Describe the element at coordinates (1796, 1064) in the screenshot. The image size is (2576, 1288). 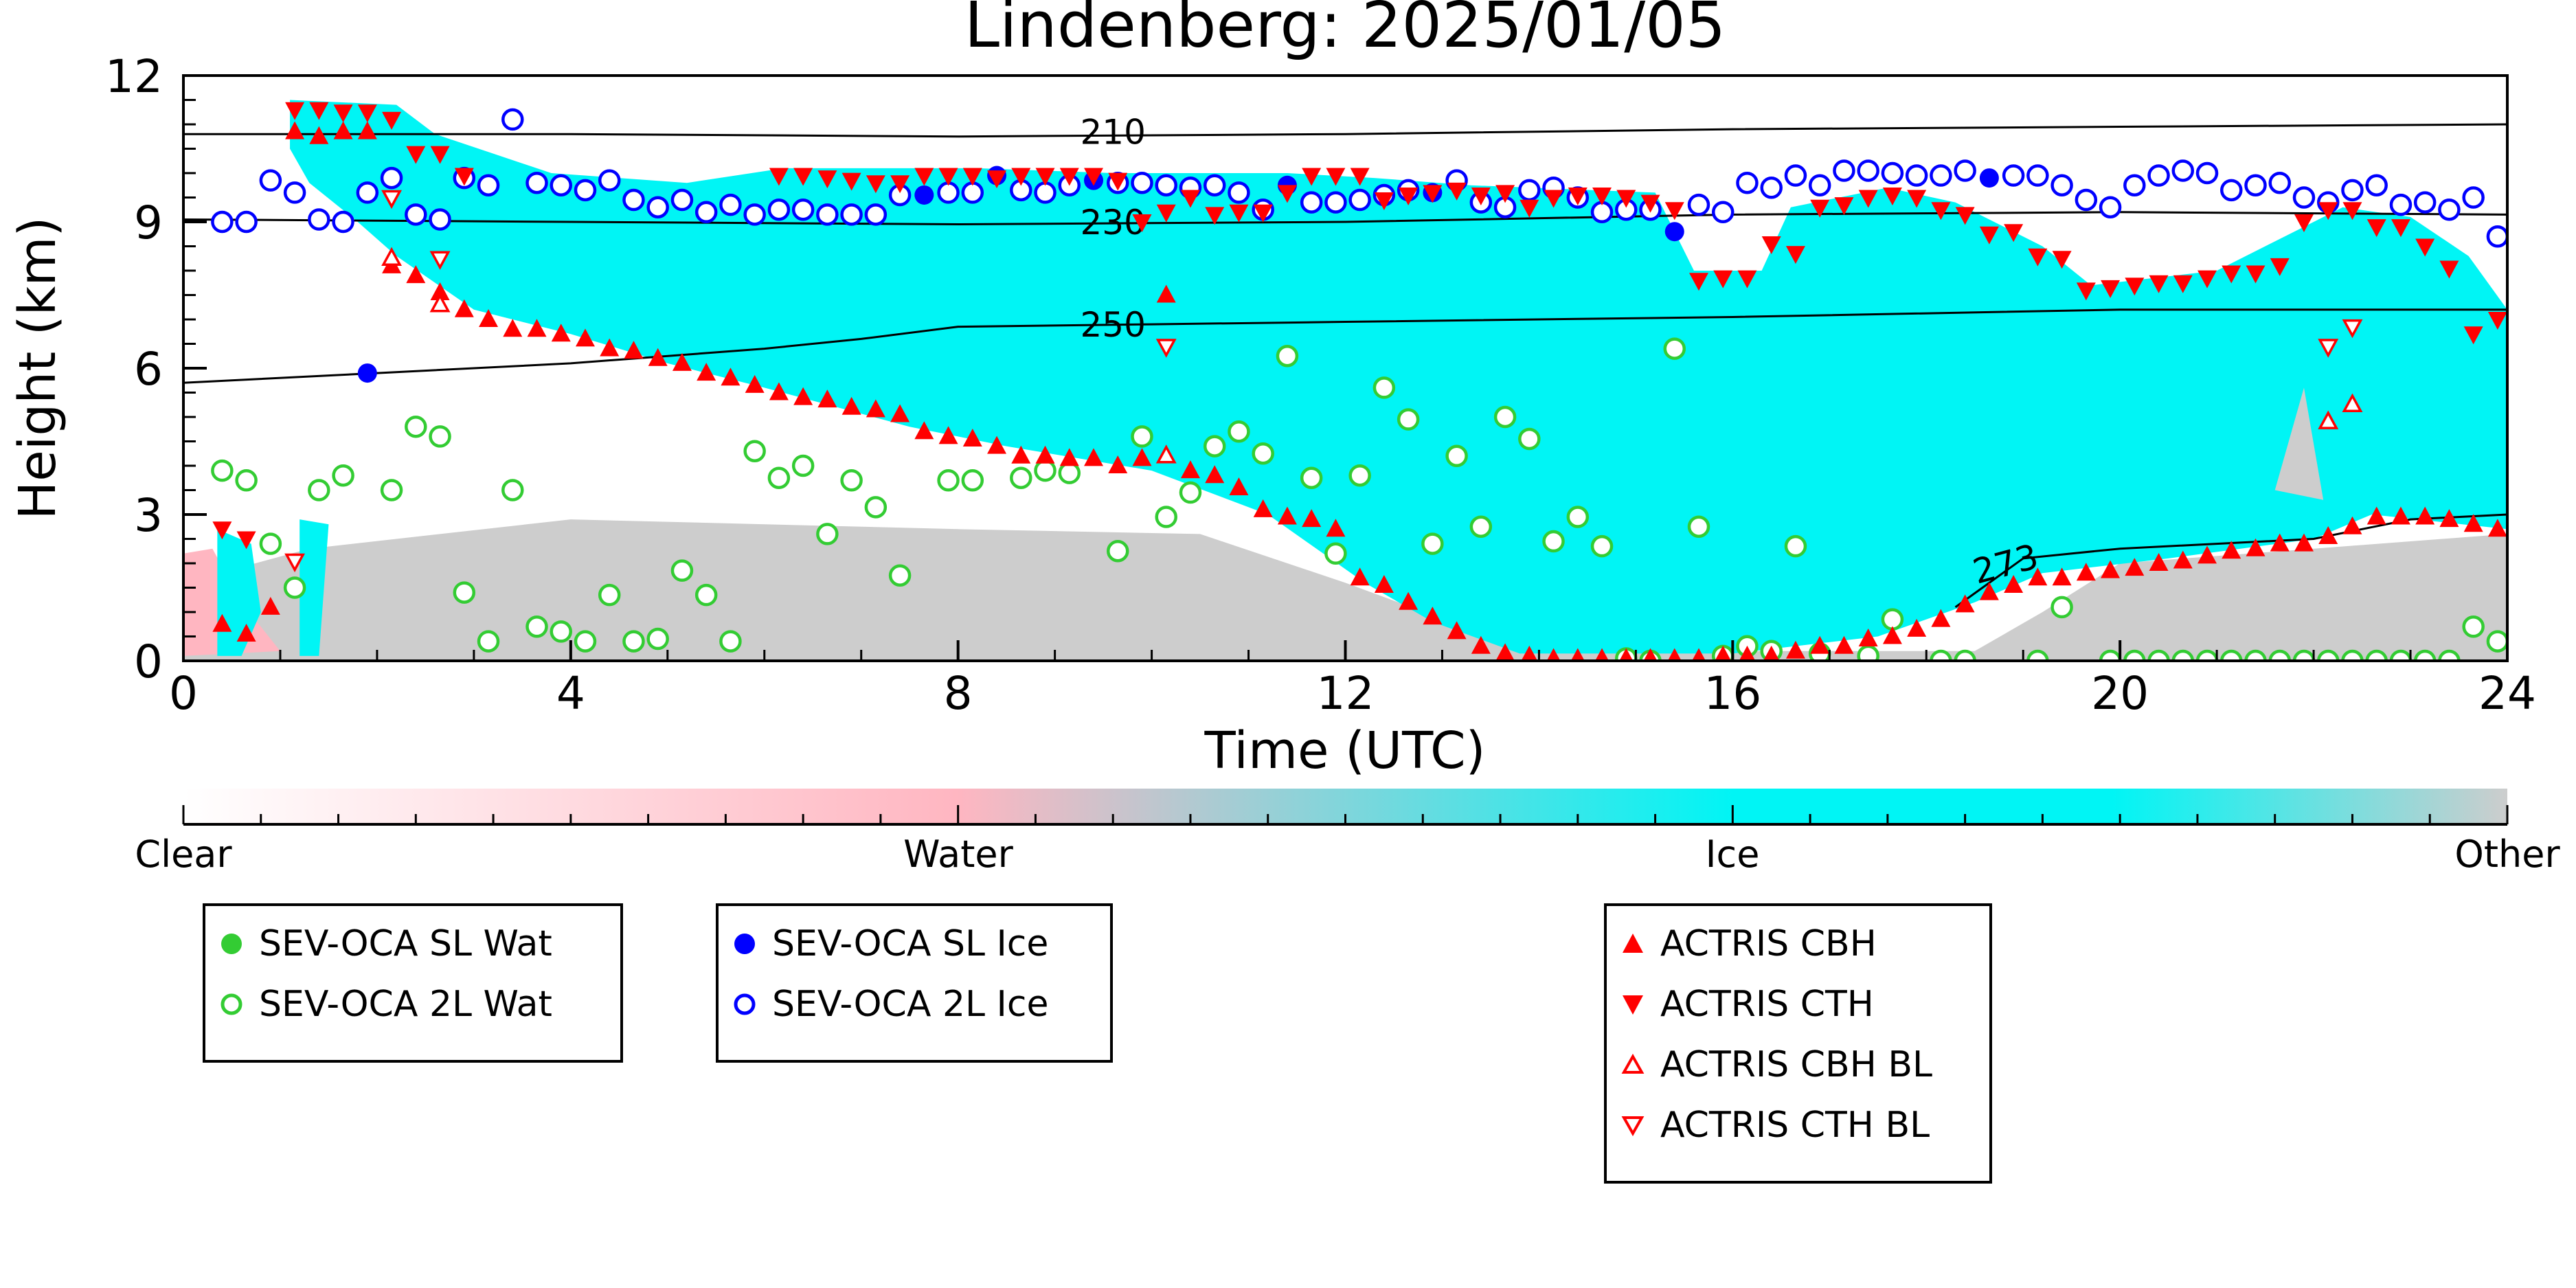
I see `legend-label: ACTRIS CBH BL` at that location.